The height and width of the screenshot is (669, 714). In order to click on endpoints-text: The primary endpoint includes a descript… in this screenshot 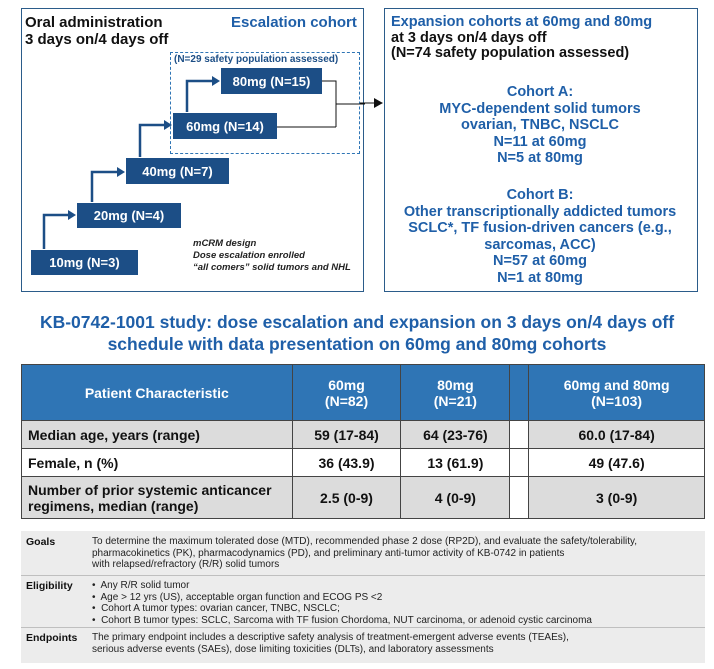, I will do `click(330, 643)`.